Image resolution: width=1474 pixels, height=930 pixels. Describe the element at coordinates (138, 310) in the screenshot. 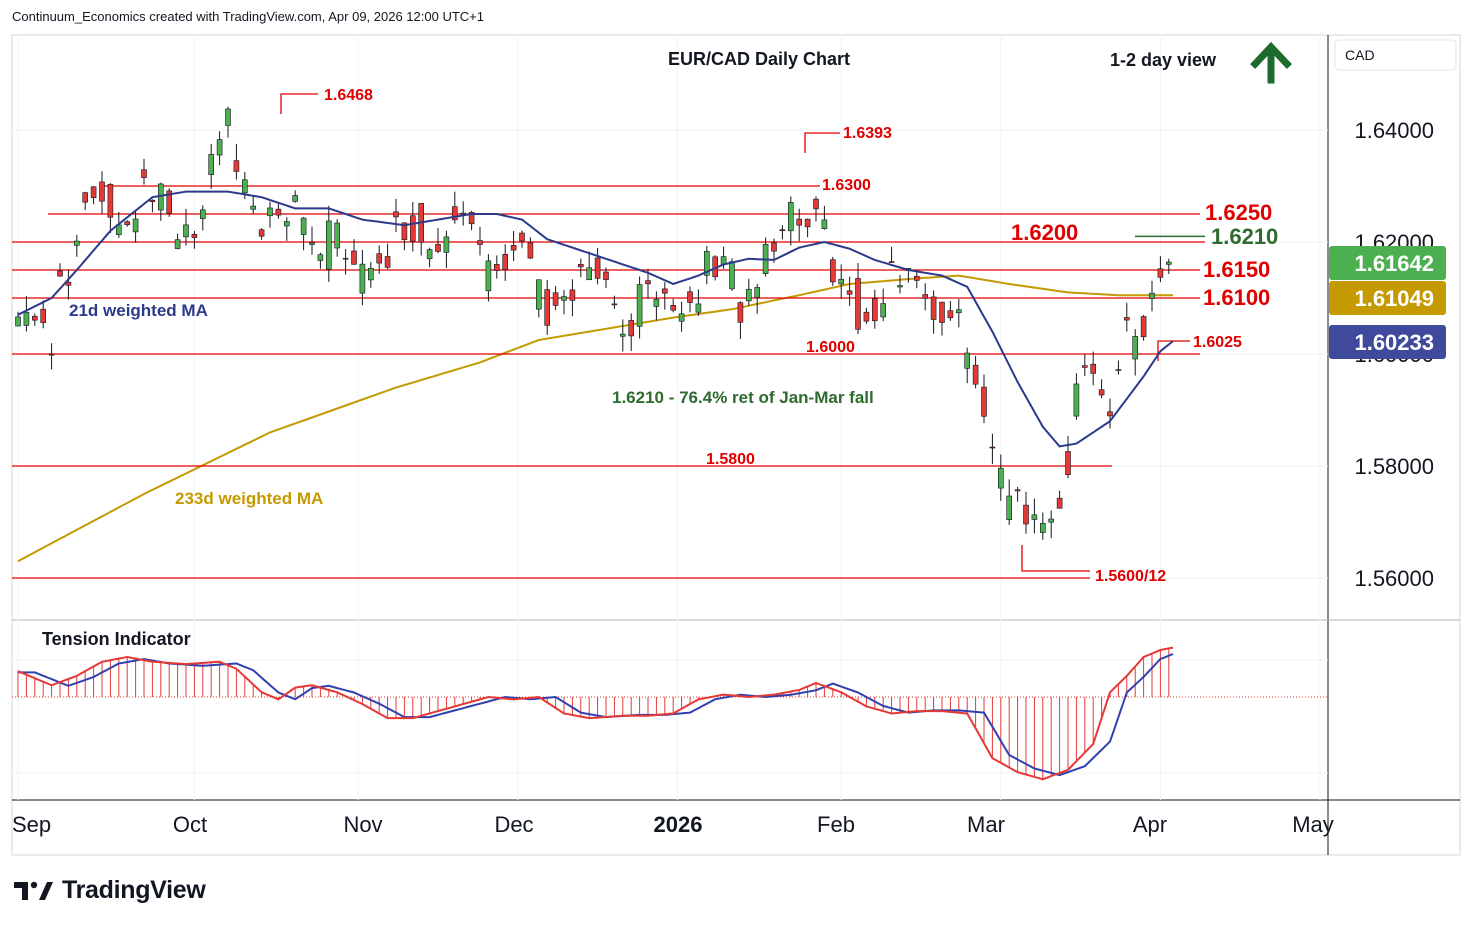

I see `ma21-label: 21d weighted MA` at that location.